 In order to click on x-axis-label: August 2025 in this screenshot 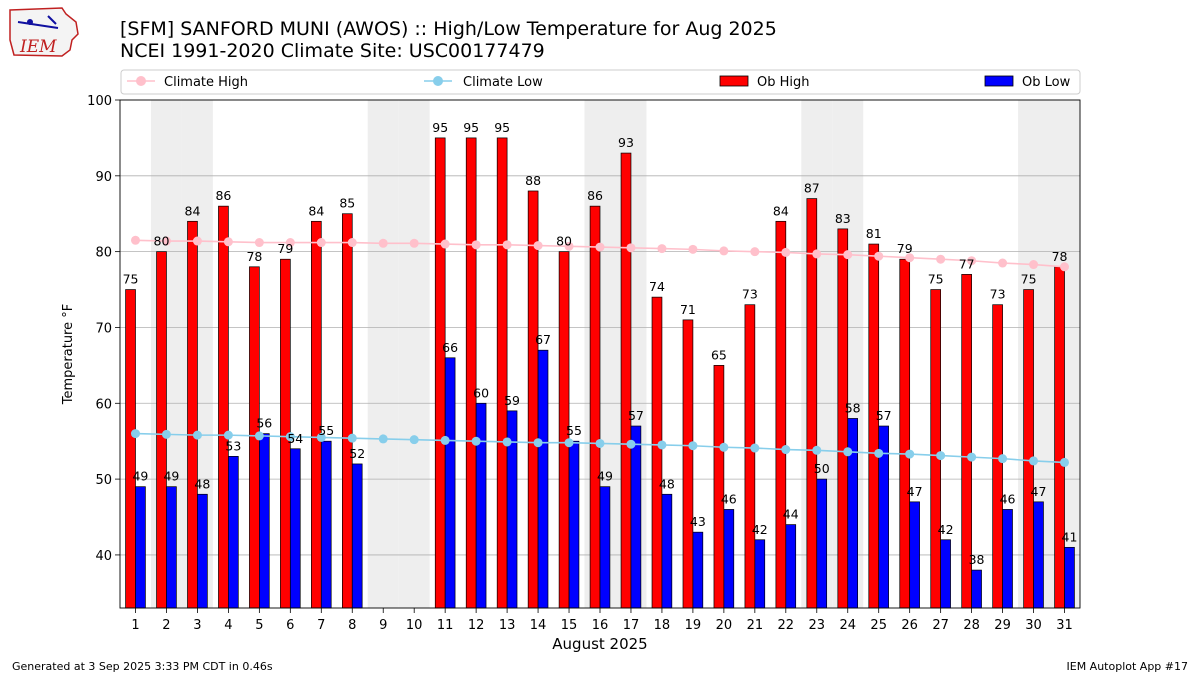, I will do `click(599, 644)`.